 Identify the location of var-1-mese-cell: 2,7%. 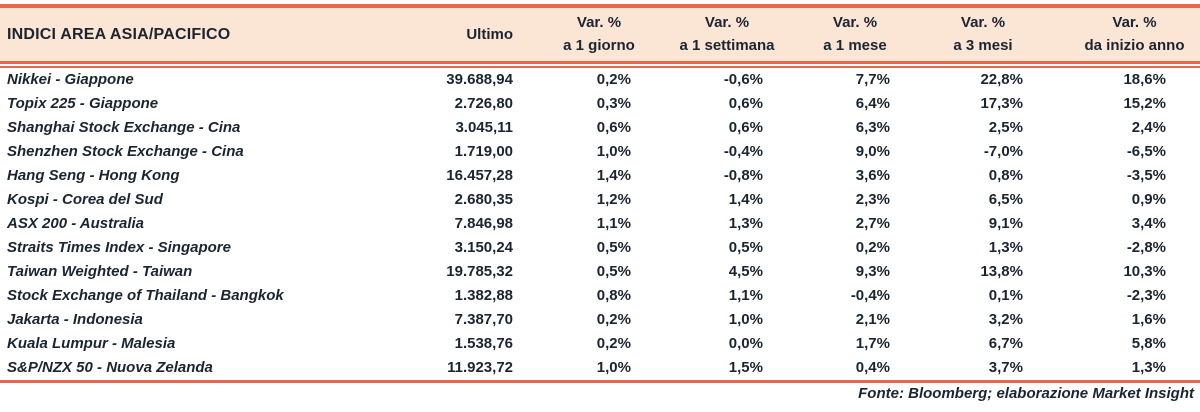
(872, 223).